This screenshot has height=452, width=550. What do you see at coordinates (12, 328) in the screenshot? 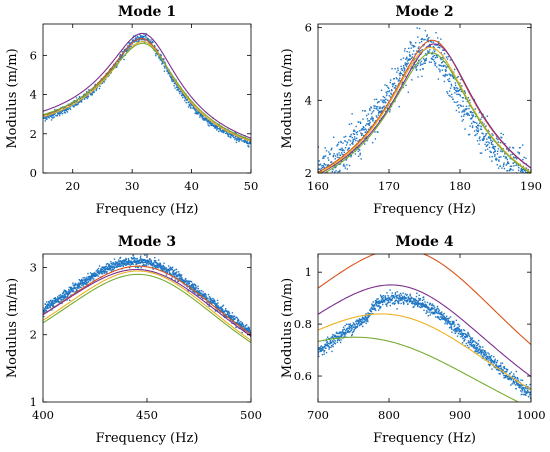
I see `y-axis-label: Modulus (m/m)` at bounding box center [12, 328].